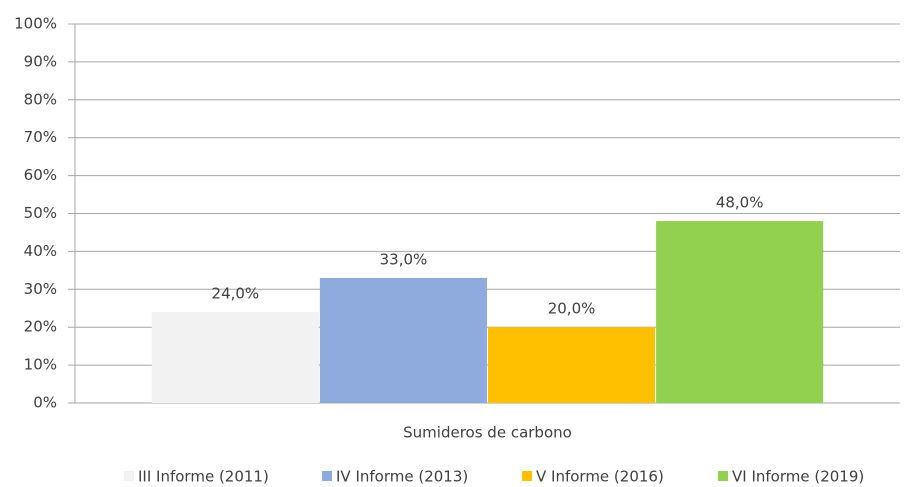 The height and width of the screenshot is (487, 907). I want to click on y-tick-label: 50%, so click(40, 213).